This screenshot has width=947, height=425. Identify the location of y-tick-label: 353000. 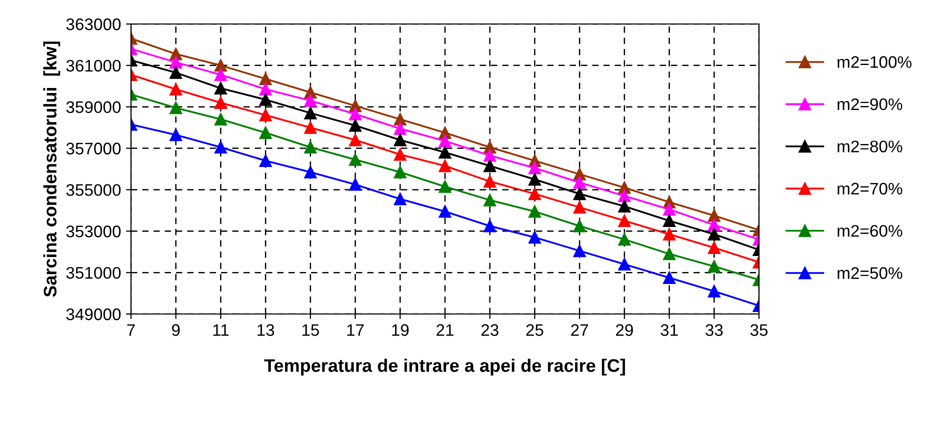
(93, 232).